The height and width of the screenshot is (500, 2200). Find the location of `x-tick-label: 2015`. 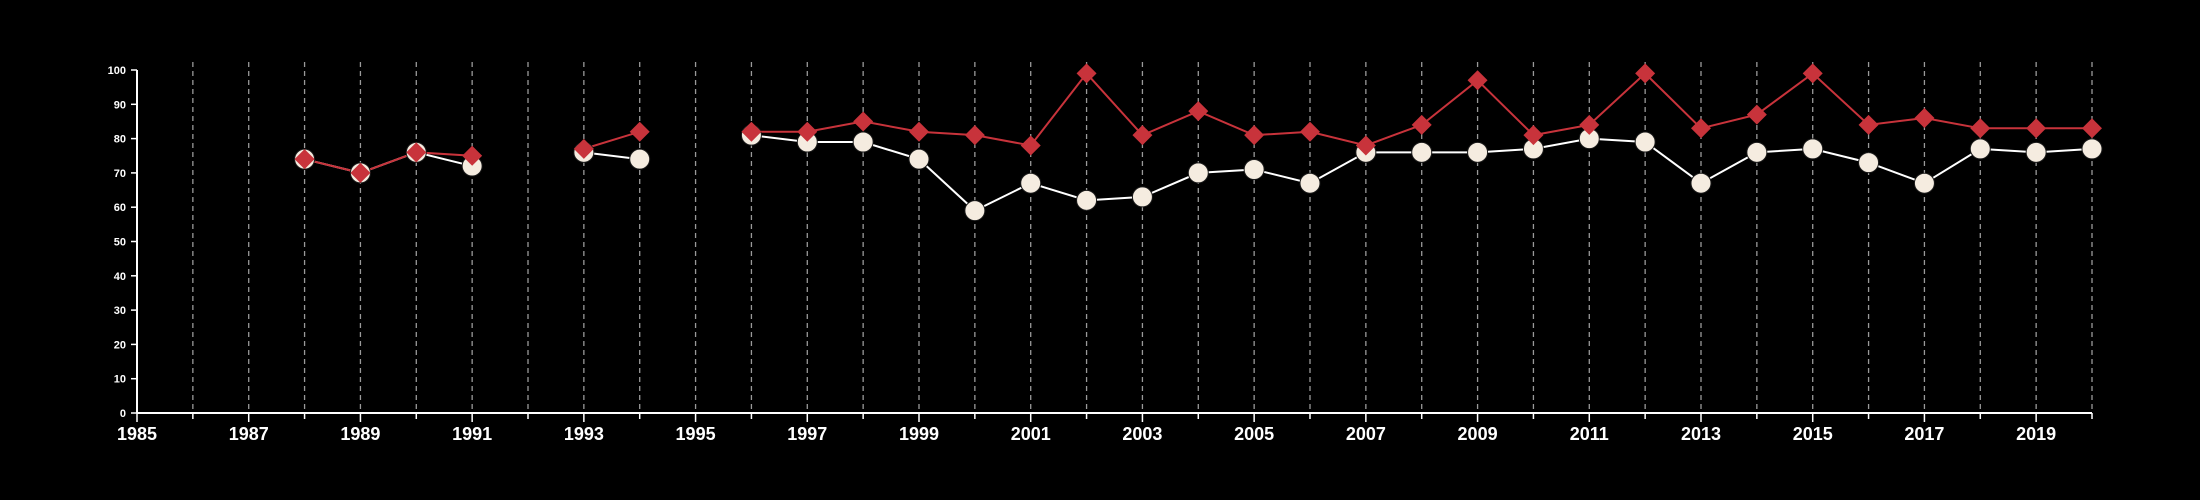

x-tick-label: 2015 is located at coordinates (1813, 434).